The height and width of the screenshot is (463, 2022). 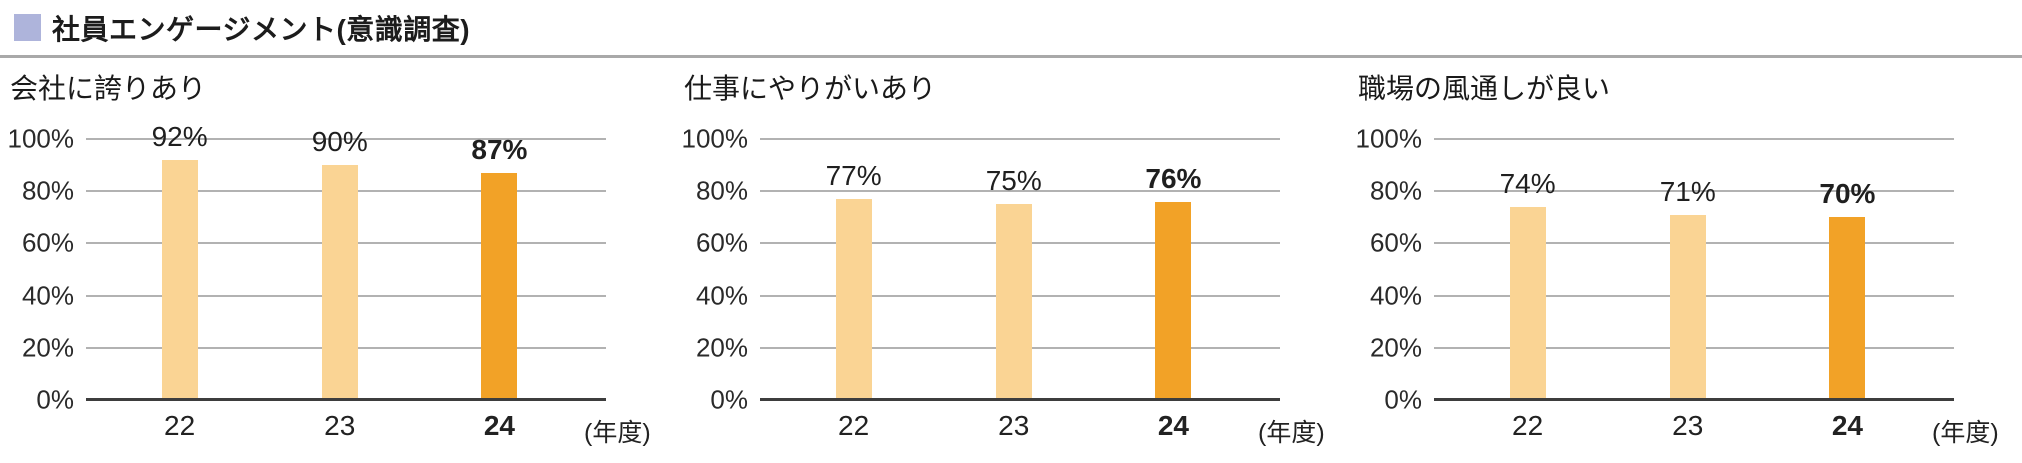 What do you see at coordinates (1173, 178) in the screenshot?
I see `value-label: 76%` at bounding box center [1173, 178].